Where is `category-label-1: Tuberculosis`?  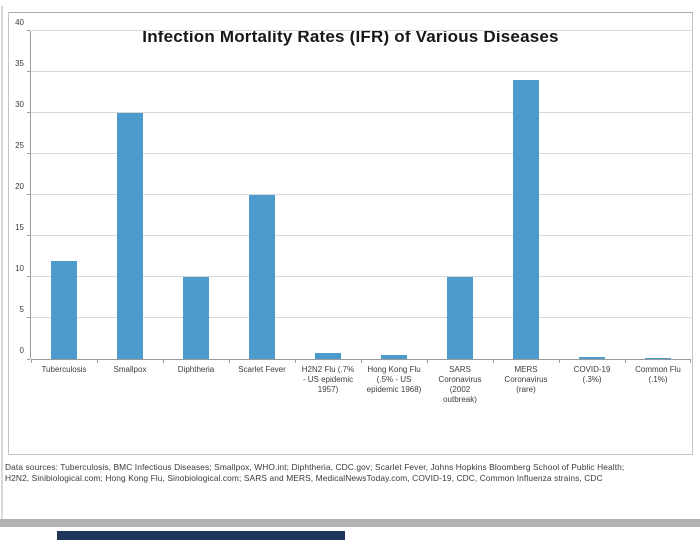 category-label-1: Tuberculosis is located at coordinates (64, 369).